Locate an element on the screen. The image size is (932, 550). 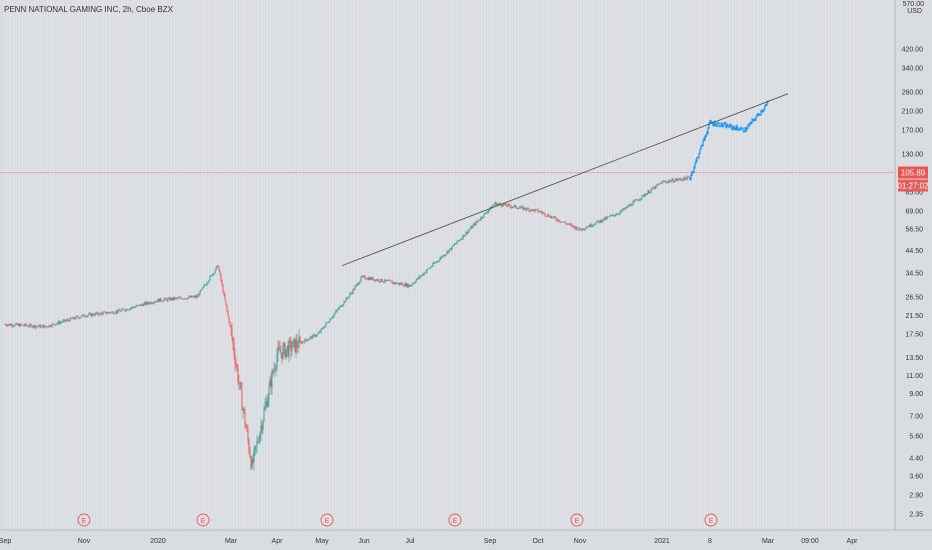
price-tick-label: 210.00 is located at coordinates (913, 112).